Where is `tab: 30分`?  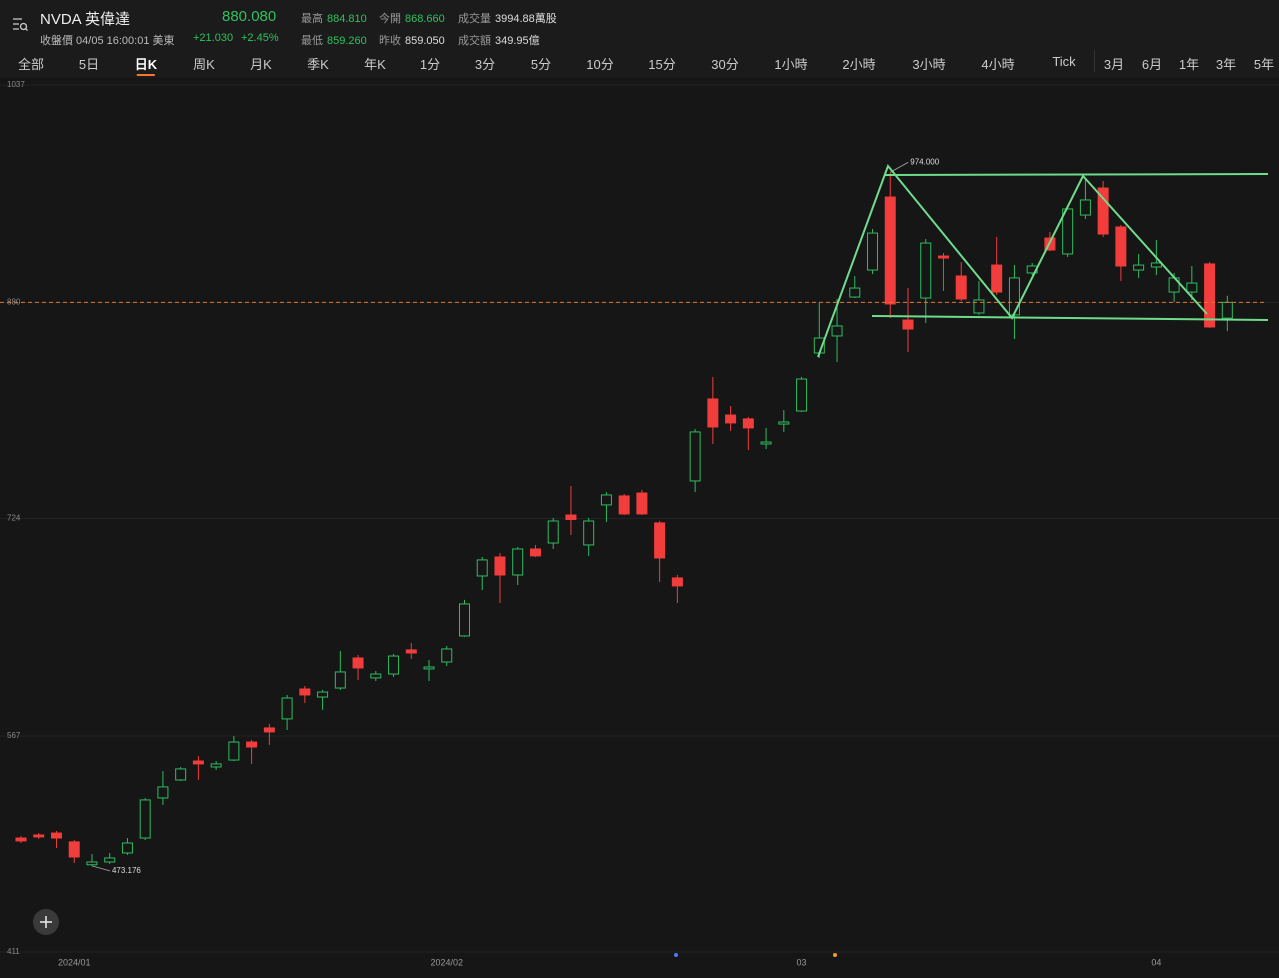 tab: 30分 is located at coordinates (725, 64).